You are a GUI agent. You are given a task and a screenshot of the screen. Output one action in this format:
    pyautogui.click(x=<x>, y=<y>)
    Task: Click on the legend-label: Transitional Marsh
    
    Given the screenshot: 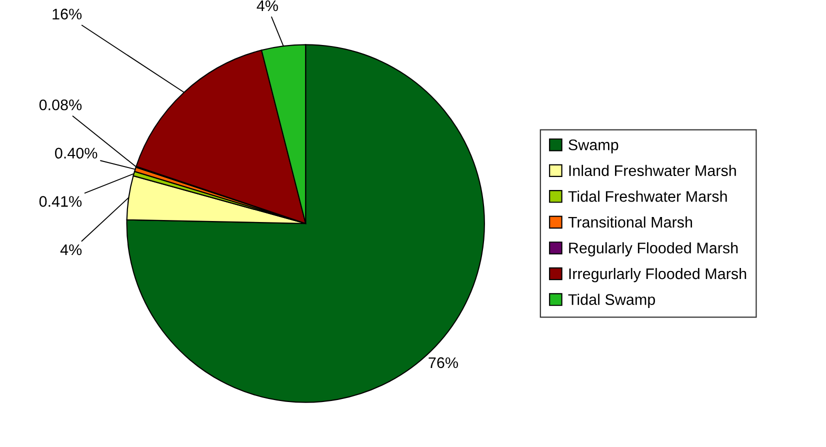 What is the action you would take?
    pyautogui.click(x=630, y=222)
    